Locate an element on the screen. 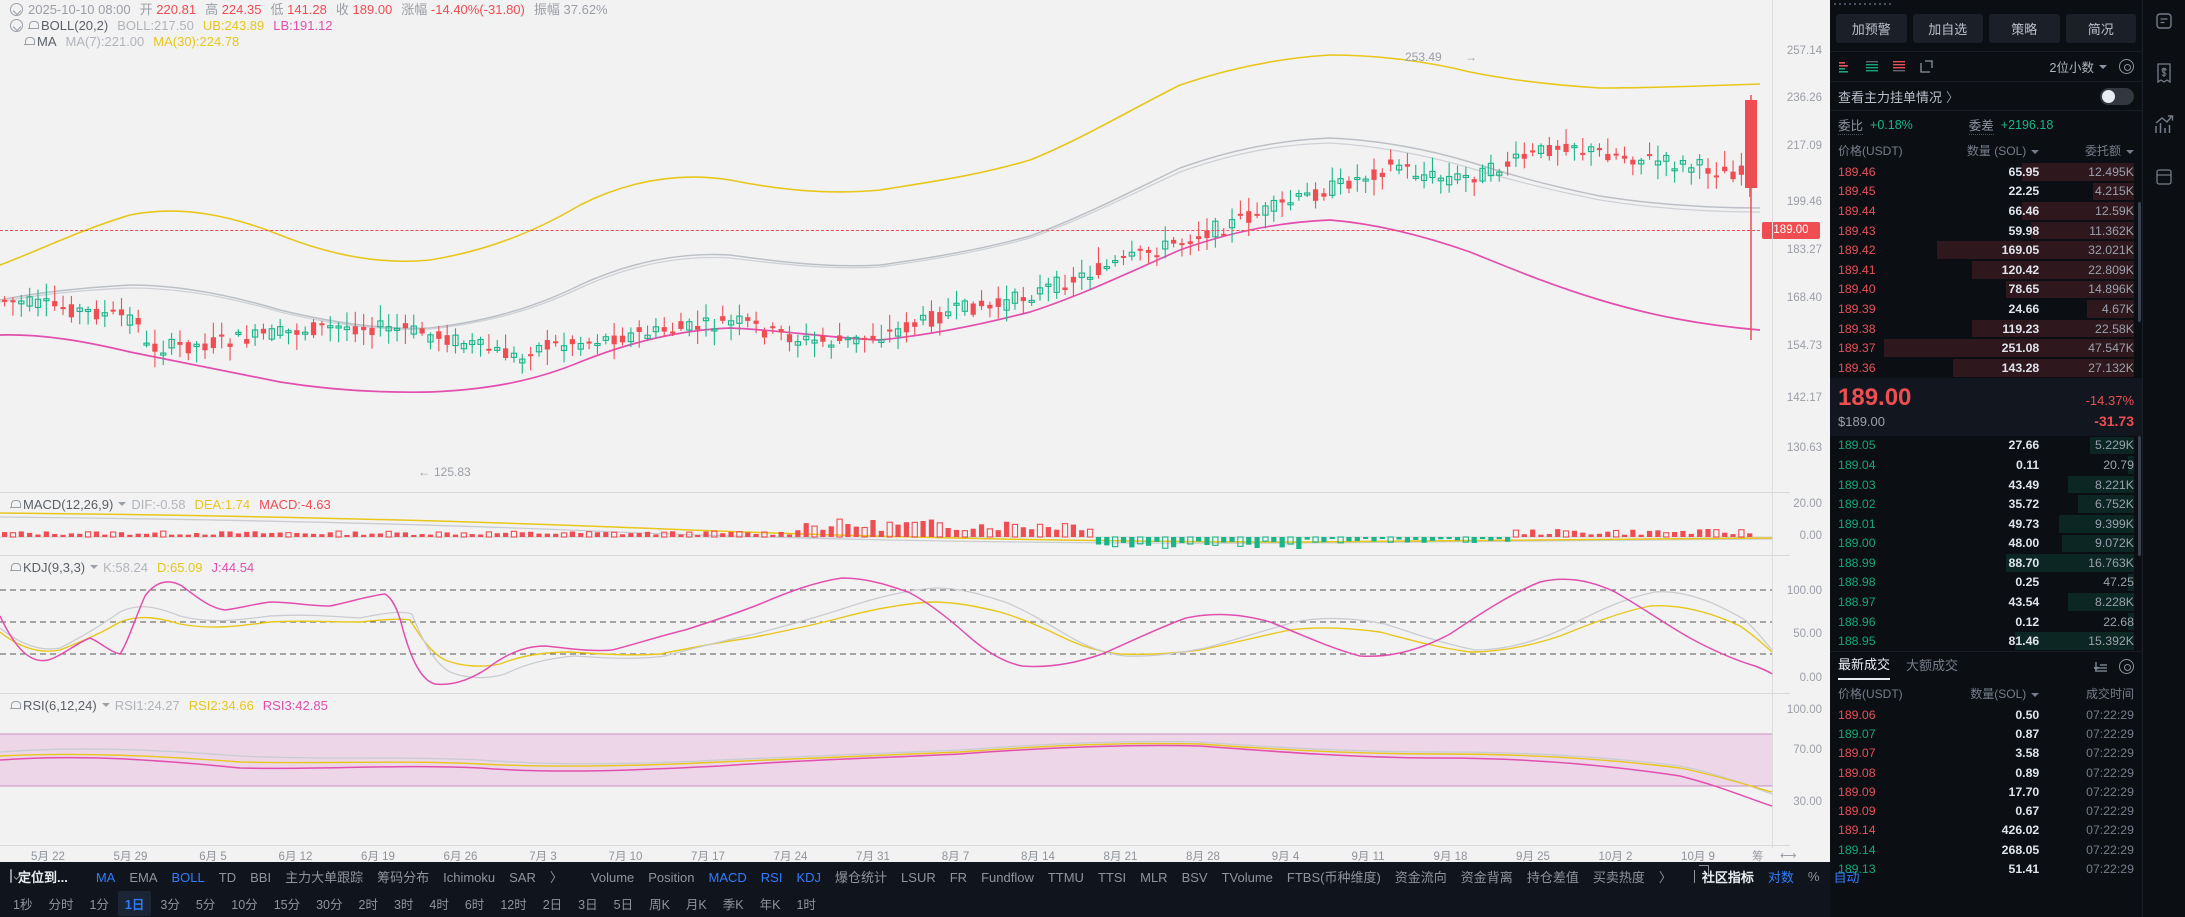  rsi-alert-bell-icon is located at coordinates (15, 705).